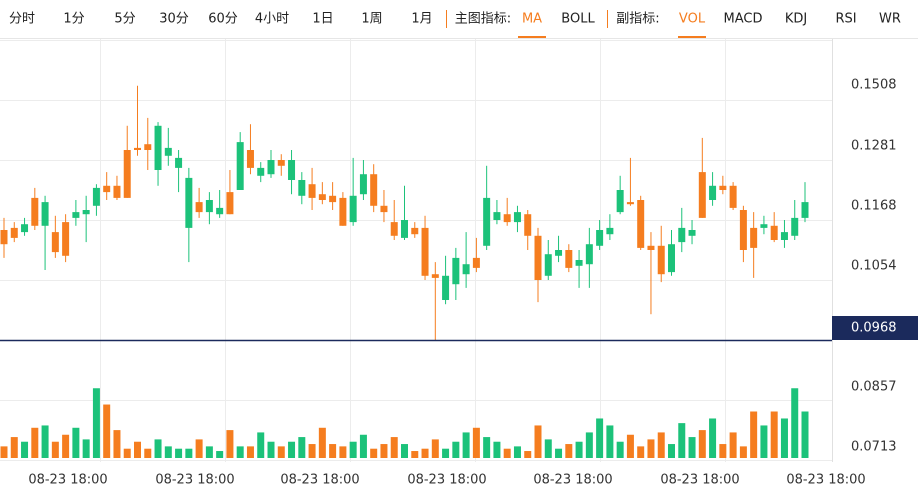 The width and height of the screenshot is (918, 498). Describe the element at coordinates (578, 19) in the screenshot. I see `indicator-tab: BOLL` at that location.